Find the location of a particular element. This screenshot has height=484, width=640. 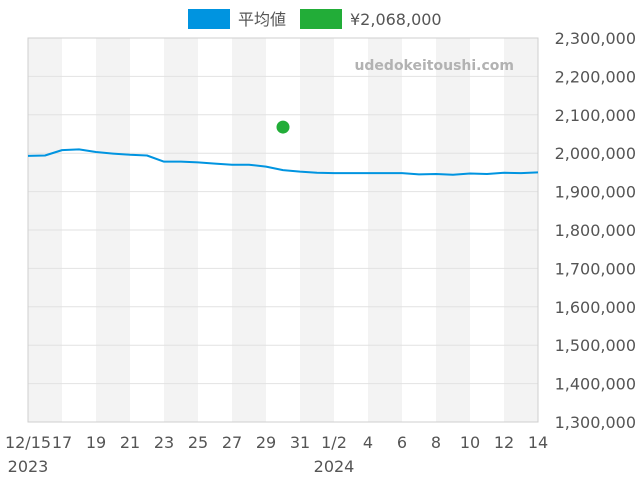

x-tick-label: 6 is located at coordinates (402, 442).